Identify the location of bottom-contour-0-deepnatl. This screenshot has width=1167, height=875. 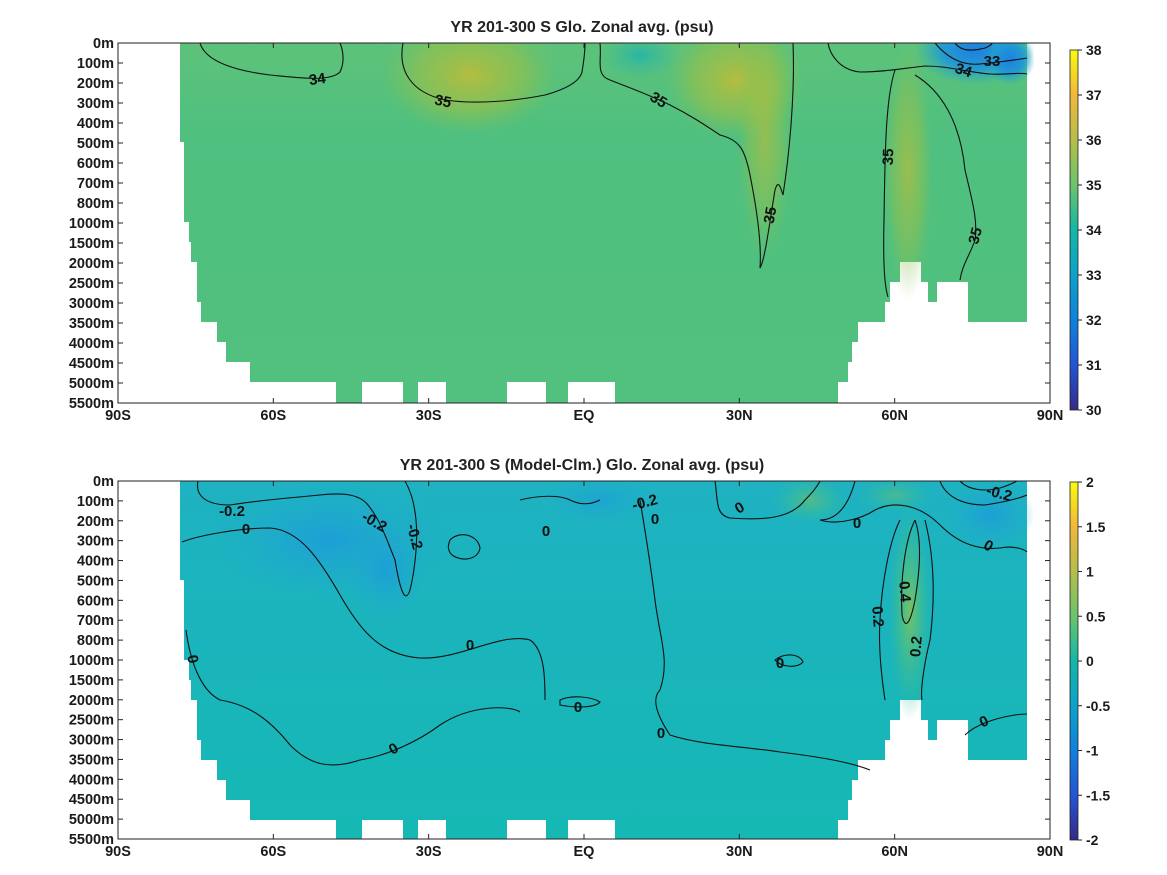
(996, 724).